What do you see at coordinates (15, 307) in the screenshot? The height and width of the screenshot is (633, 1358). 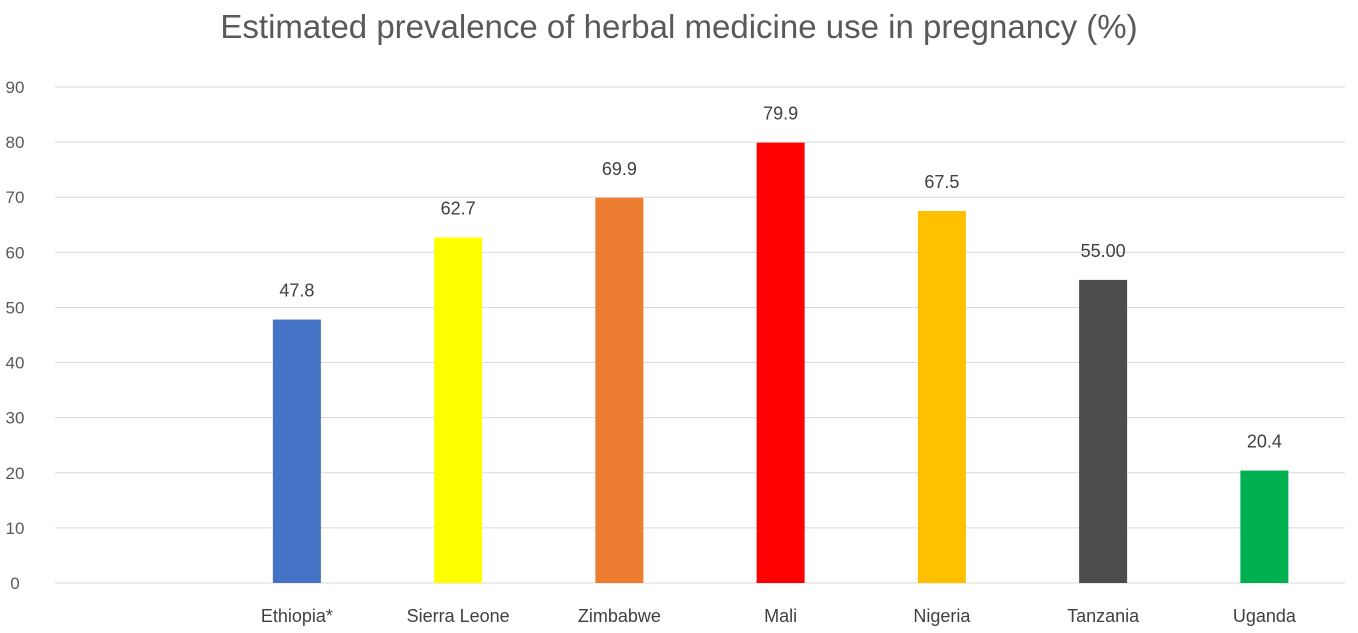 I see `y-tick-label: 50` at bounding box center [15, 307].